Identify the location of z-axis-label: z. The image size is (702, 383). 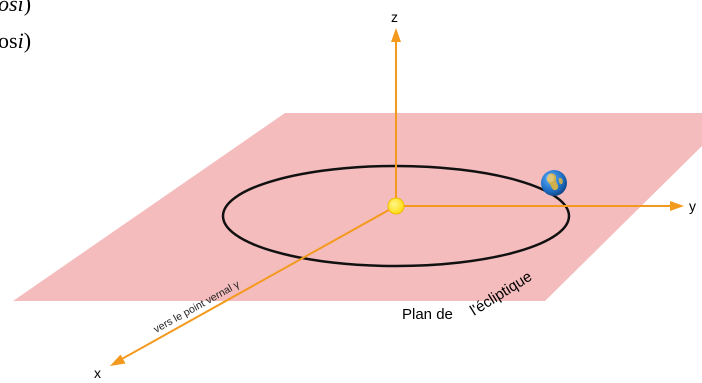
(394, 17).